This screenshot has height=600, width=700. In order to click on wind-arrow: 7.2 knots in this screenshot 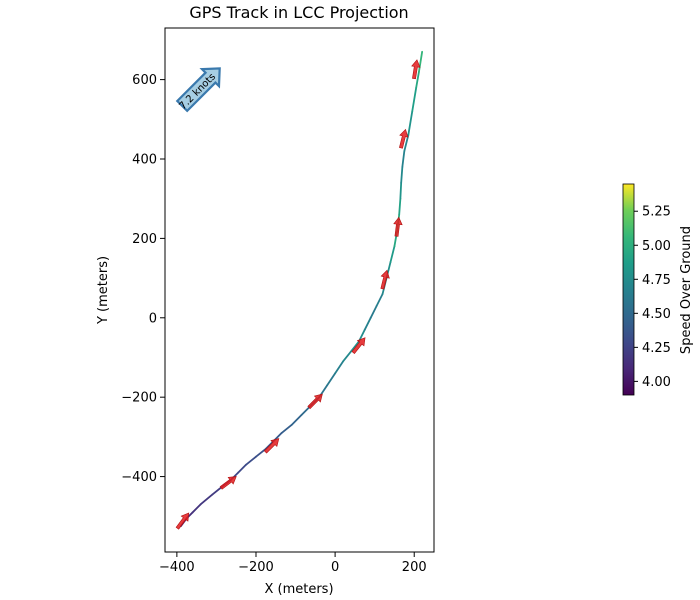, I will do `click(198, 90)`.